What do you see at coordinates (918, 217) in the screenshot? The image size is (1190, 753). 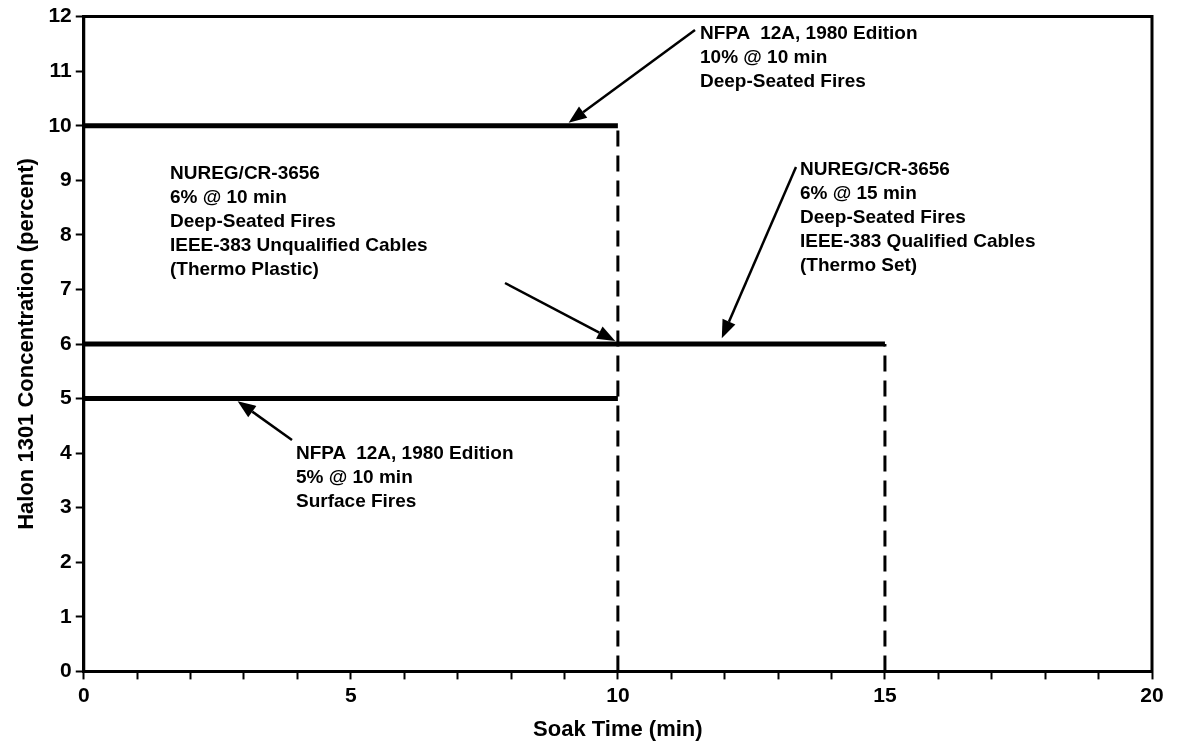 I see `annotation: NUREG/CR-3656 6% @ 15 min Deep-Seated Fires IEEE-383 Qualified Cables (Thermo Set)` at bounding box center [918, 217].